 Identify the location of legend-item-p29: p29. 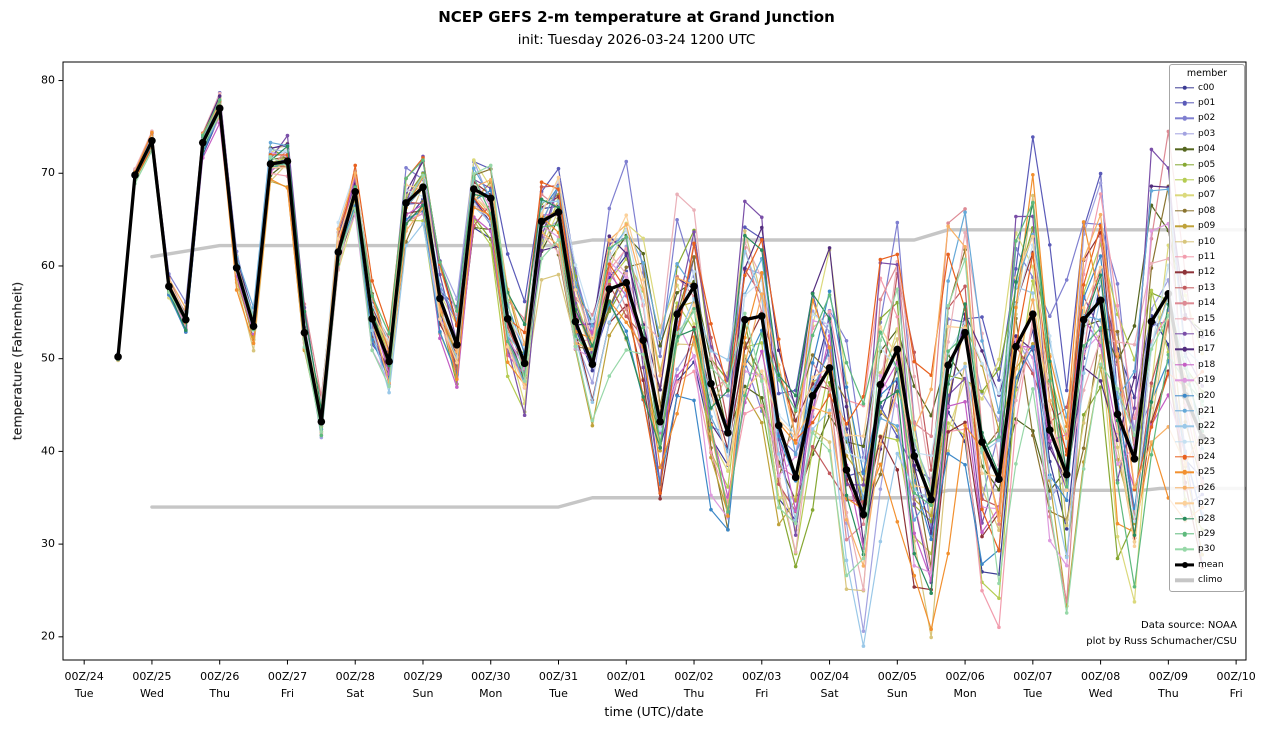
(1207, 533).